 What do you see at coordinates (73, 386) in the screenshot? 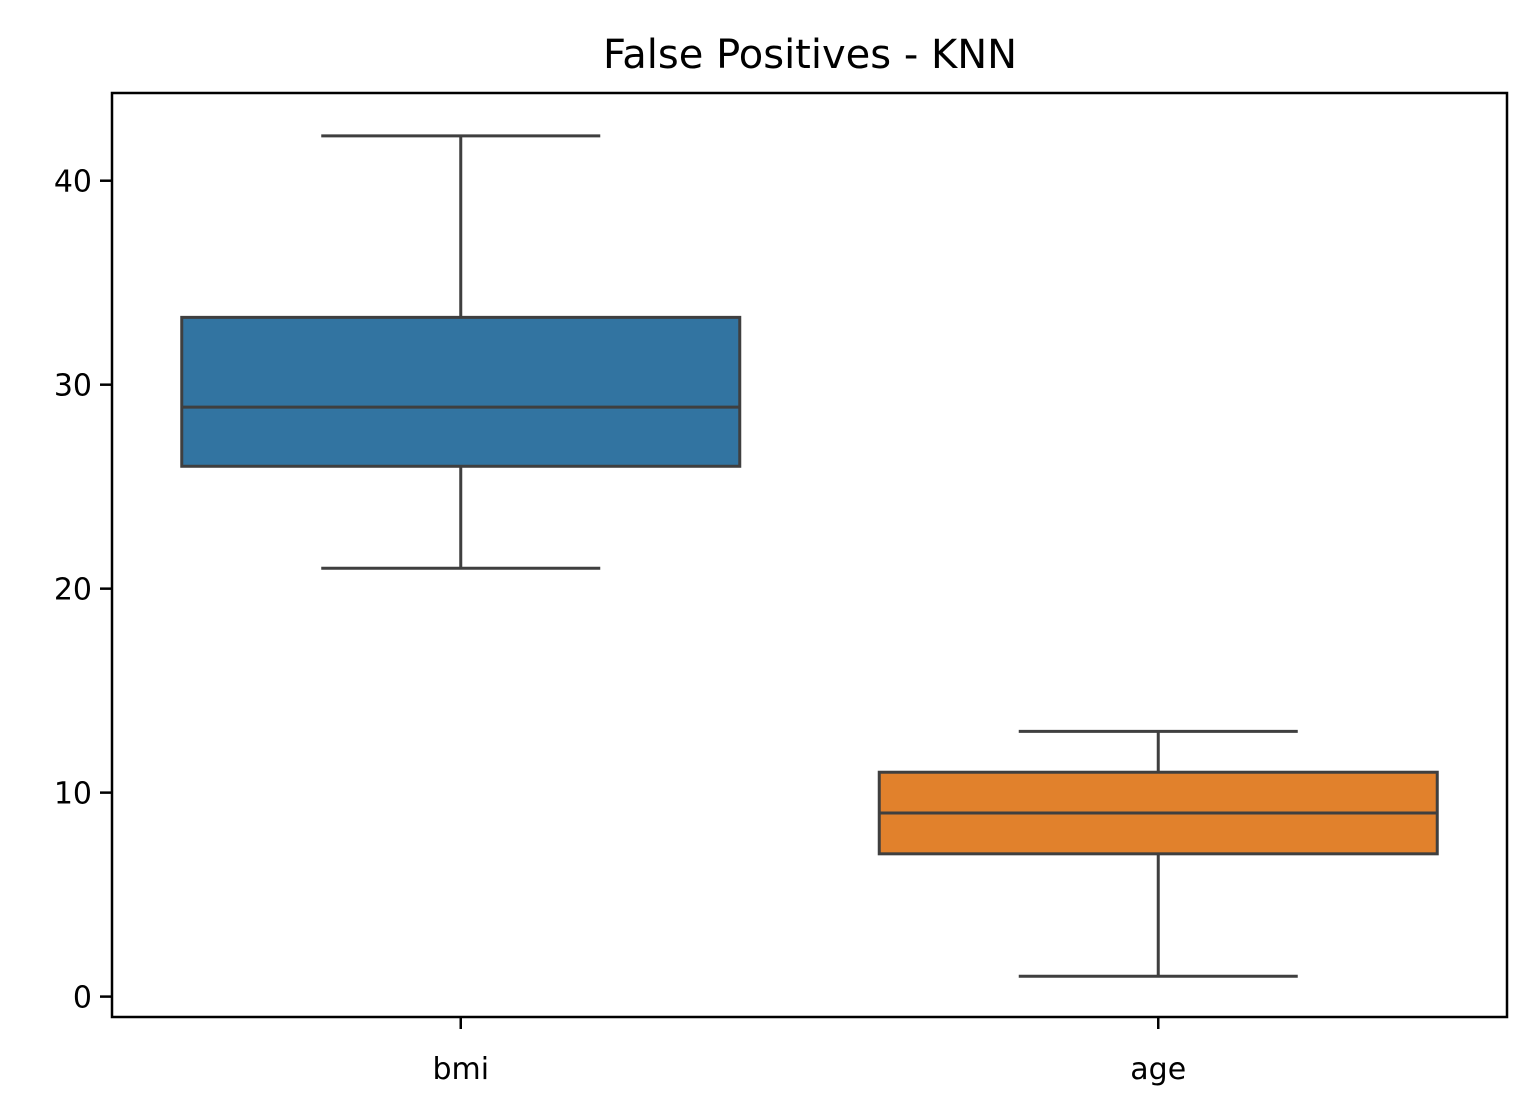
I see `y-tick-label: 30` at bounding box center [73, 386].